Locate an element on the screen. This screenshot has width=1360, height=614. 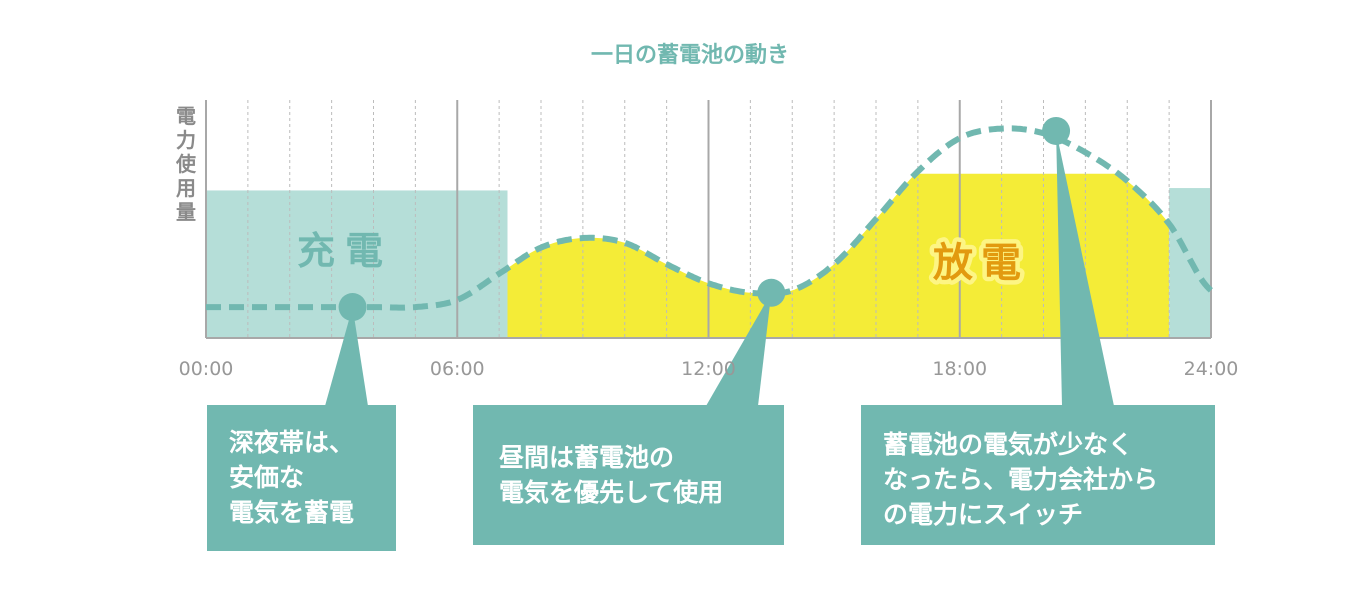
x-tick-label: 18:00 is located at coordinates (959, 369).